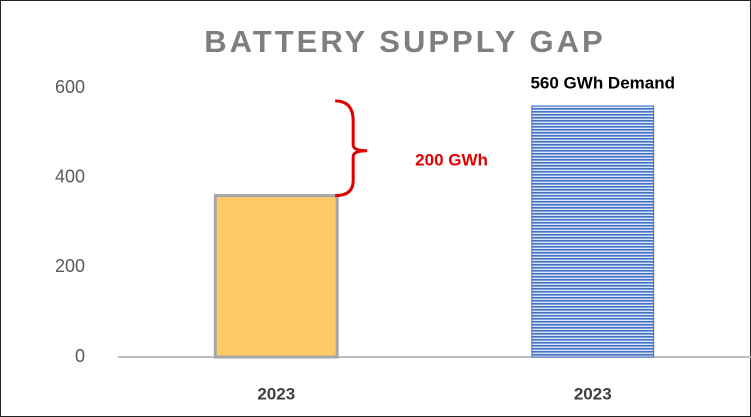 The image size is (751, 417). Describe the element at coordinates (70, 266) in the screenshot. I see `y-tick-label: 200` at that location.